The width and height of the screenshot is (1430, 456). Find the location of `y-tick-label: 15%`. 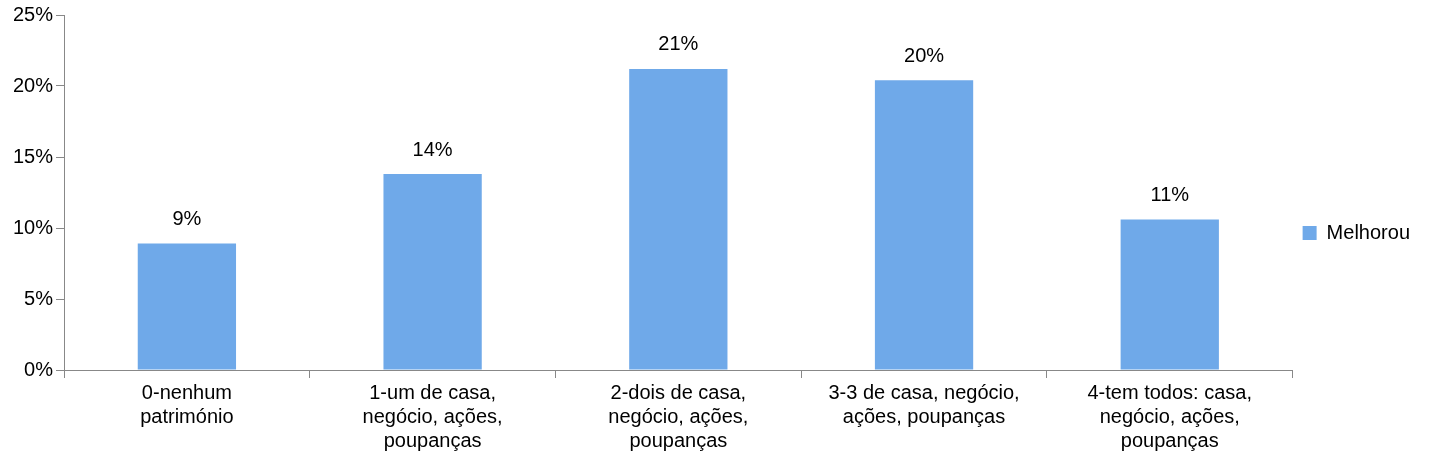

y-tick-label: 15% is located at coordinates (33, 155).